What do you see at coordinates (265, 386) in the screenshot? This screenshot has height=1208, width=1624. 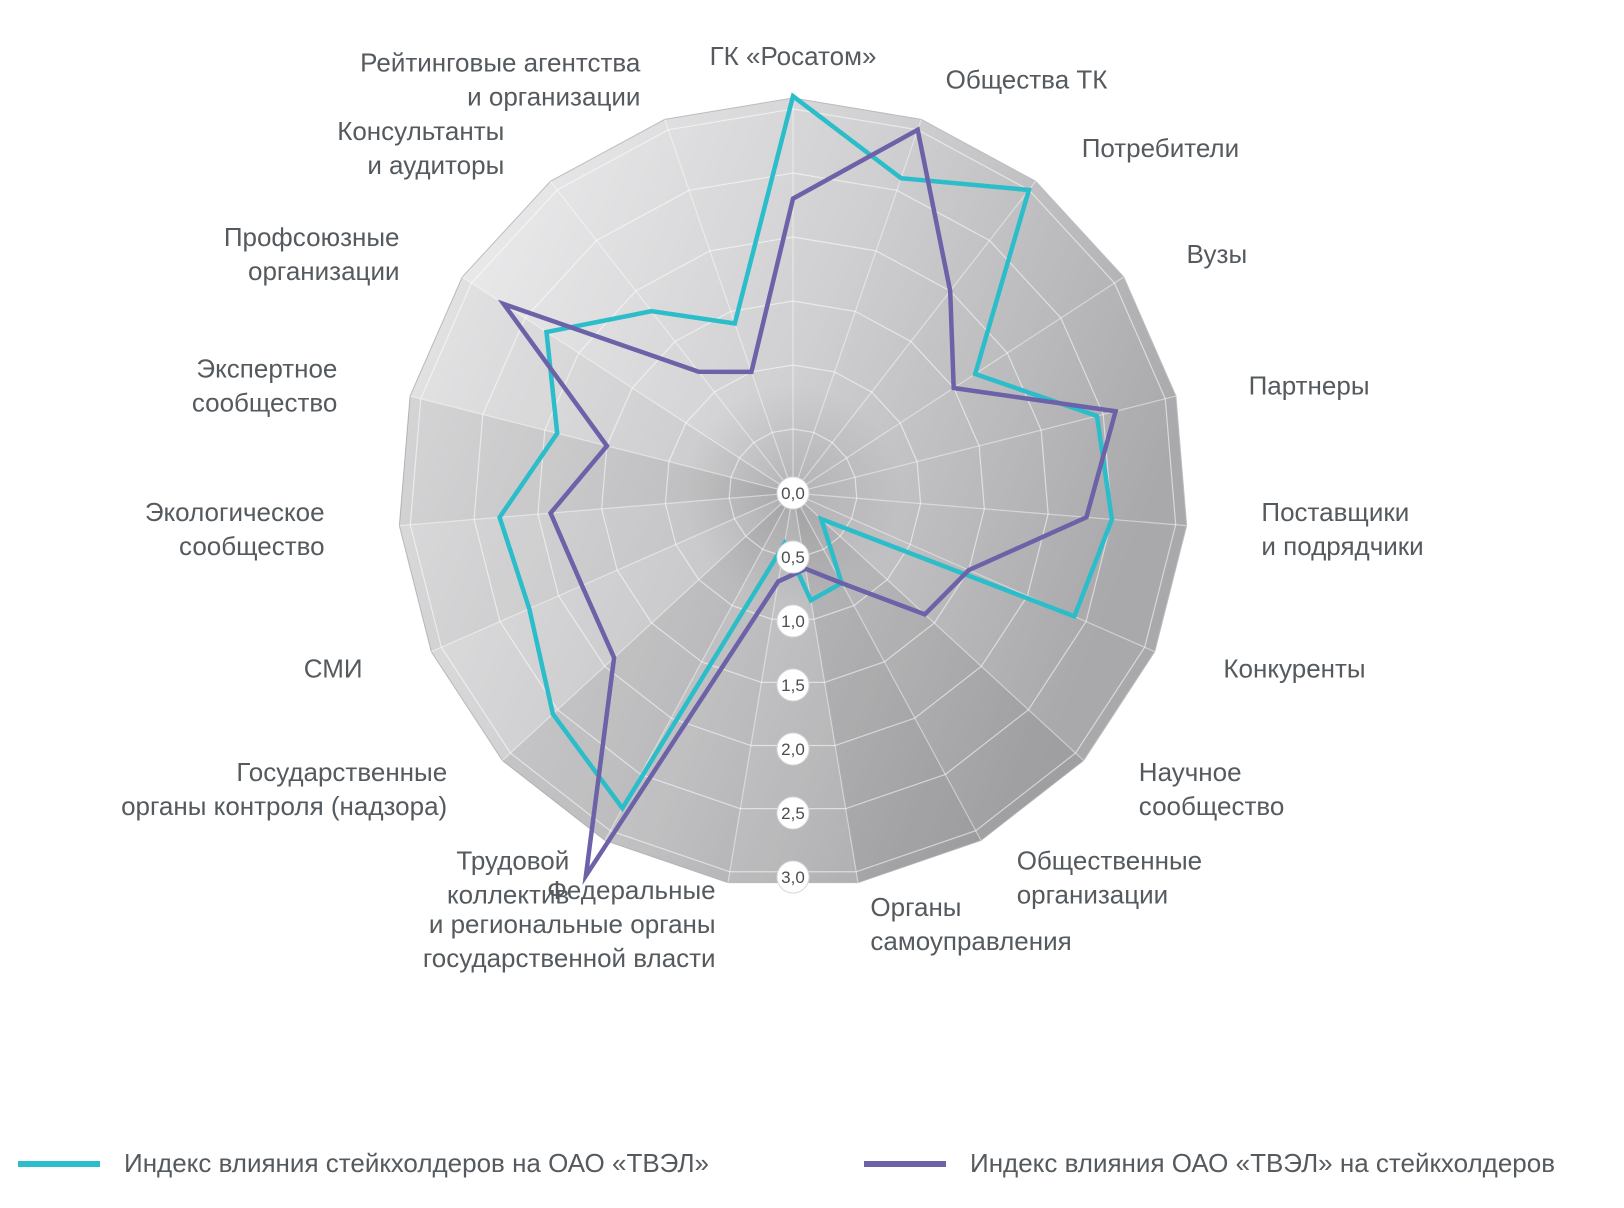 I see `category-label: Экспертное сообщество` at bounding box center [265, 386].